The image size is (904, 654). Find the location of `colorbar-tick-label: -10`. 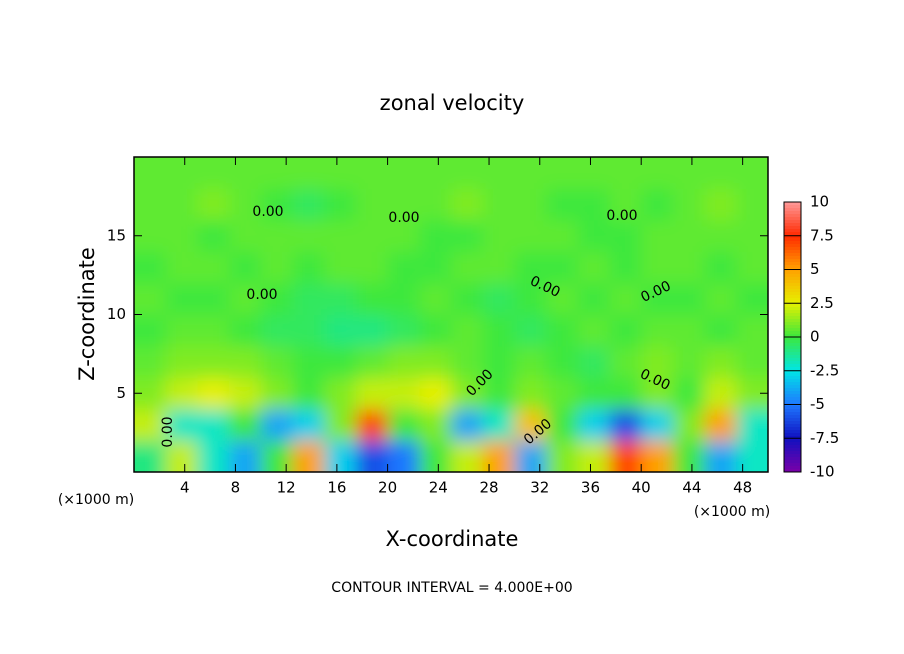

colorbar-tick-label: -10 is located at coordinates (822, 472).